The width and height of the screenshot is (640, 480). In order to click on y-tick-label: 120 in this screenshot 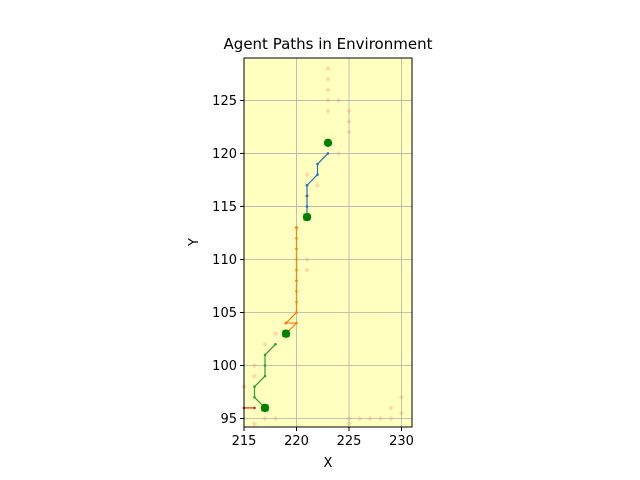, I will do `click(224, 154)`.